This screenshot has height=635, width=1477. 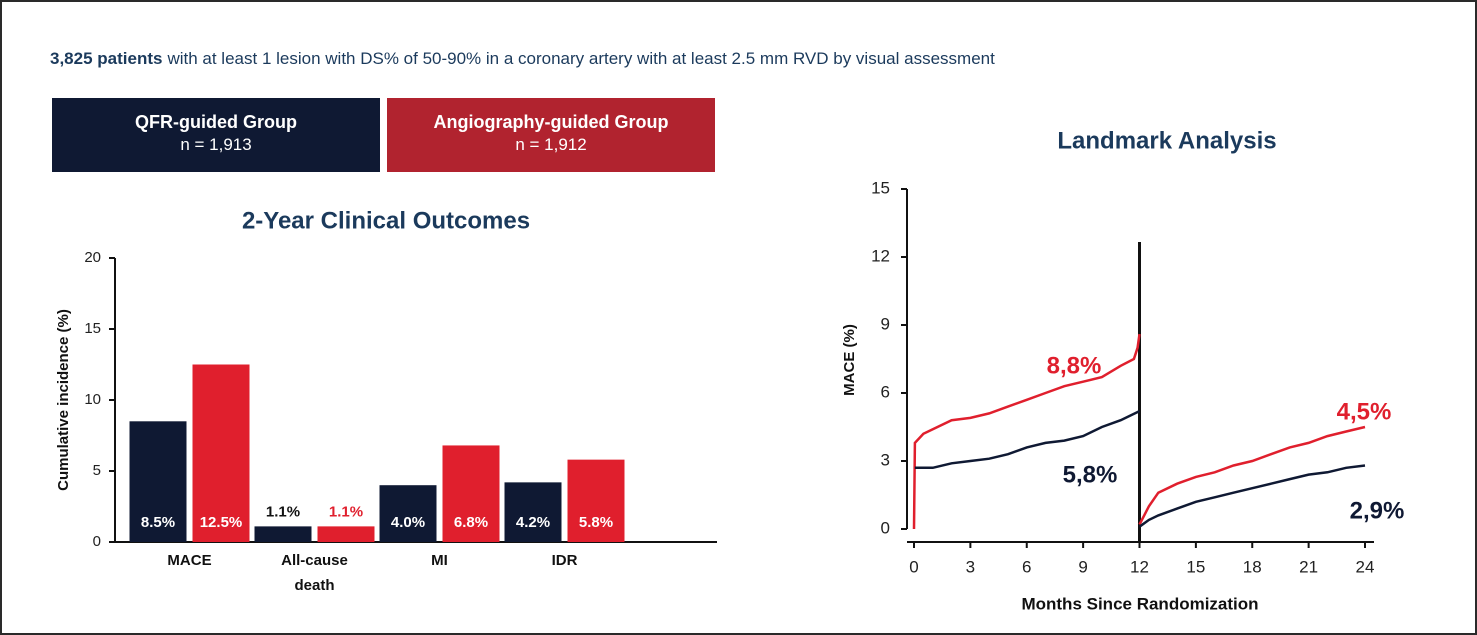 I want to click on x-tick-label: 15, so click(x=1195, y=566).